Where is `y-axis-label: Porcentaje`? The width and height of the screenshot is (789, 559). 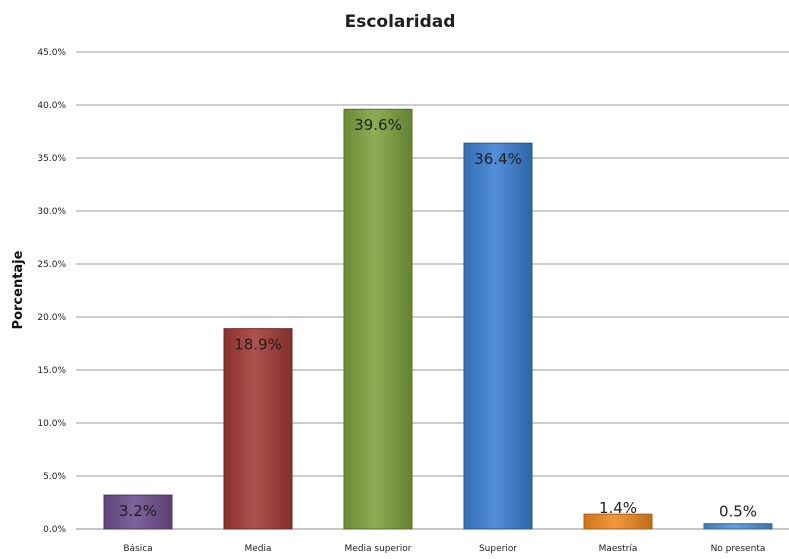
y-axis-label: Porcentaje is located at coordinates (18, 289).